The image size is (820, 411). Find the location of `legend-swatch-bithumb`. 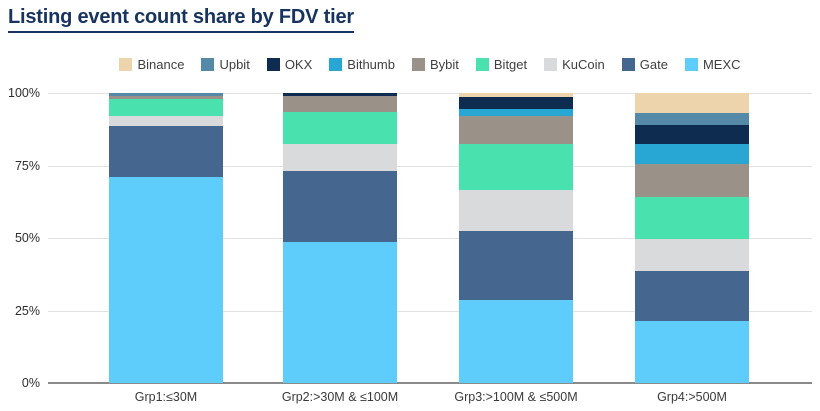

legend-swatch-bithumb is located at coordinates (336, 64).